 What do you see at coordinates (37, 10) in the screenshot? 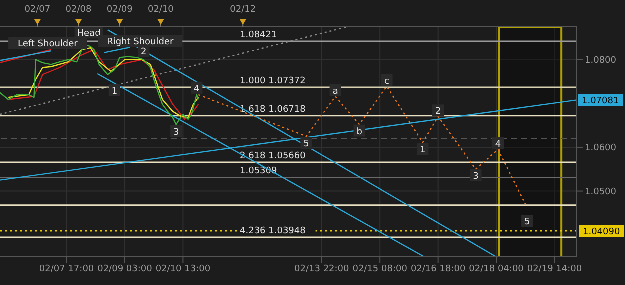
I see `x2-tick-label: 02/07` at bounding box center [37, 10].